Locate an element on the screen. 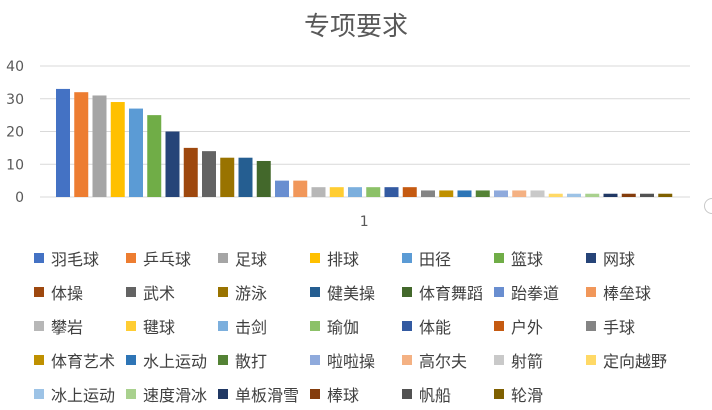  legend-label: 击剑 is located at coordinates (251, 327).